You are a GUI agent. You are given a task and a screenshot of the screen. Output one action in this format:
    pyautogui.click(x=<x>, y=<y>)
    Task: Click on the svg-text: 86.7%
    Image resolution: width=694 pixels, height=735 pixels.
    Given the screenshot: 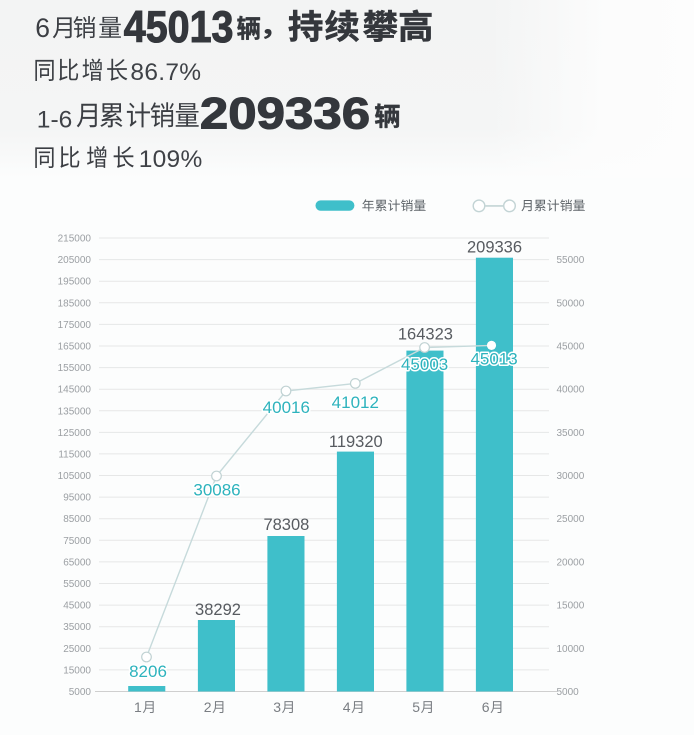 What is the action you would take?
    pyautogui.click(x=165, y=72)
    